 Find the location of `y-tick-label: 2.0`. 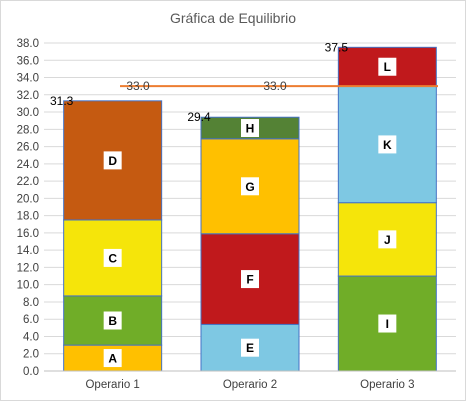

y-tick-label: 2.0 is located at coordinates (31, 355).